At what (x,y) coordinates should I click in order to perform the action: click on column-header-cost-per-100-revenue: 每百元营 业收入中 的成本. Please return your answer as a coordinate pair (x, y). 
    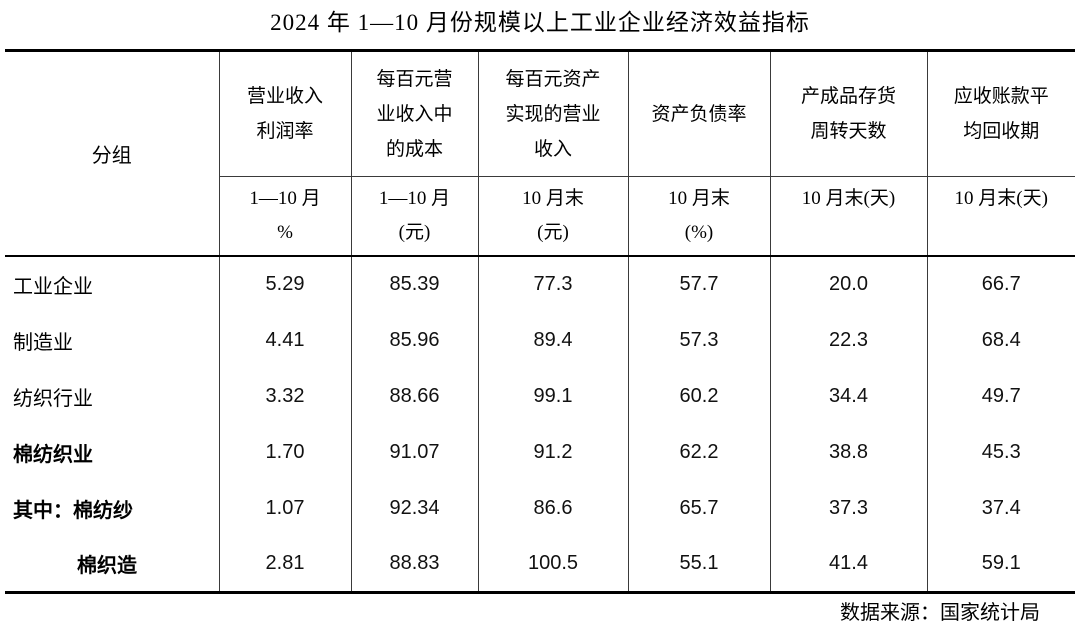
    Looking at the image, I should click on (414, 113).